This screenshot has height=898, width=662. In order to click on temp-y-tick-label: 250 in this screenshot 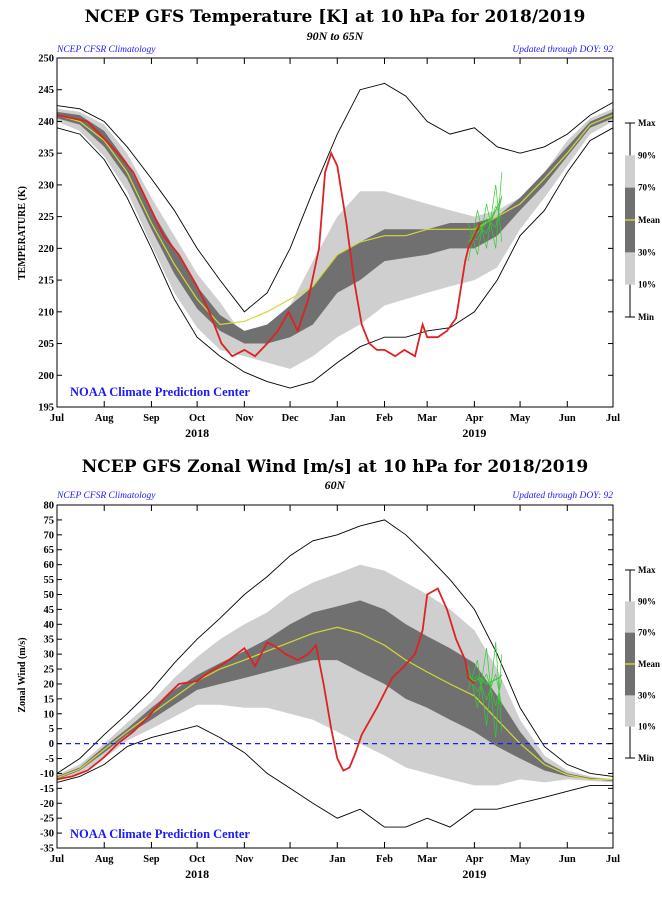, I will do `click(46, 59)`.